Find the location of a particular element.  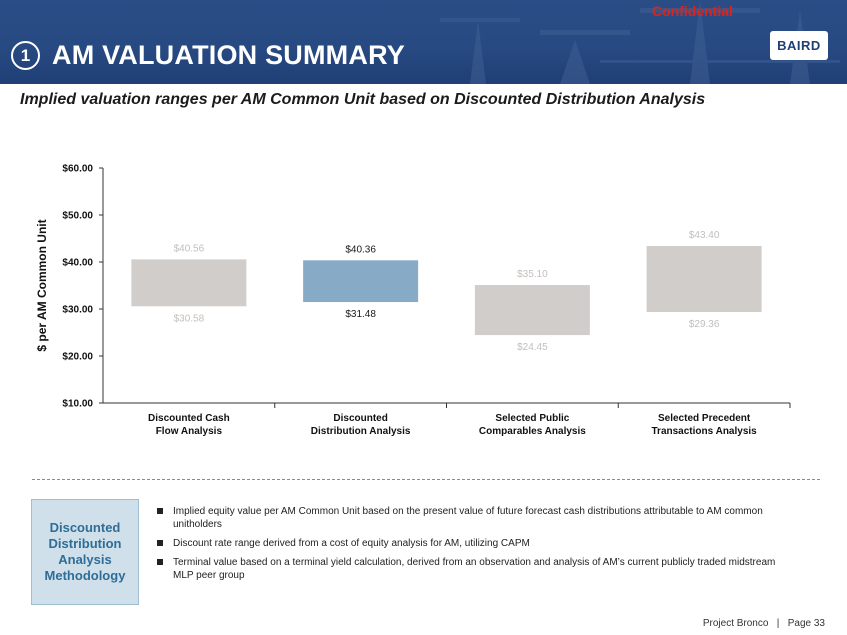

footer-project: Project Bronco is located at coordinates (735, 623).